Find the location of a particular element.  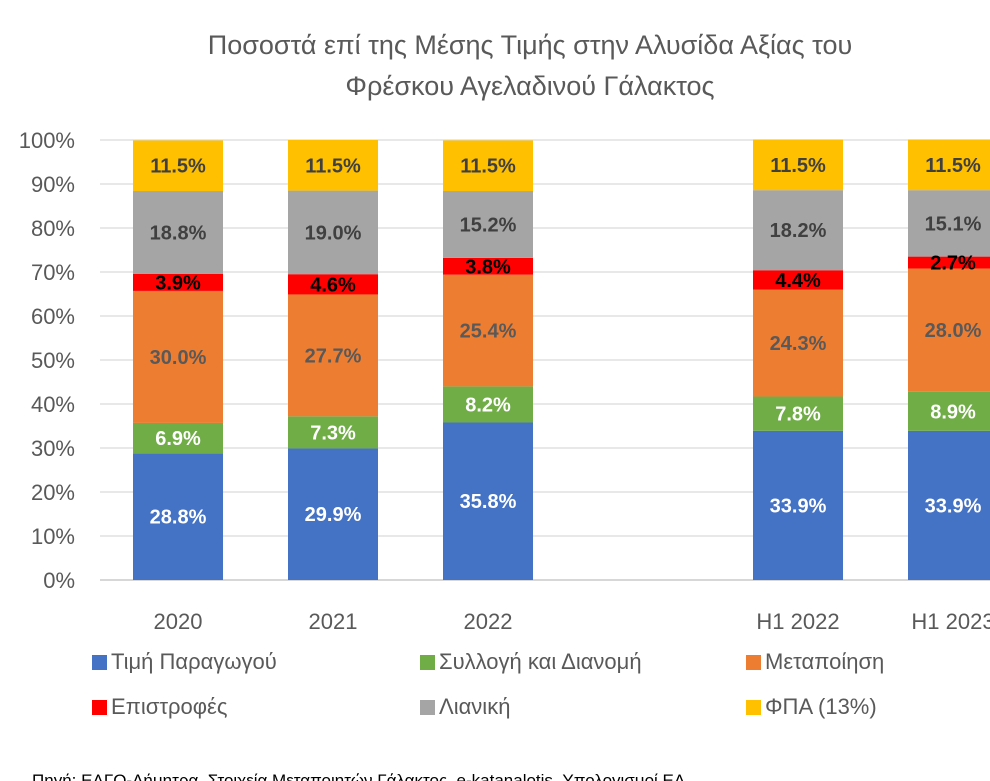

legend-label: Τιμή Παραγωγού is located at coordinates (194, 661).